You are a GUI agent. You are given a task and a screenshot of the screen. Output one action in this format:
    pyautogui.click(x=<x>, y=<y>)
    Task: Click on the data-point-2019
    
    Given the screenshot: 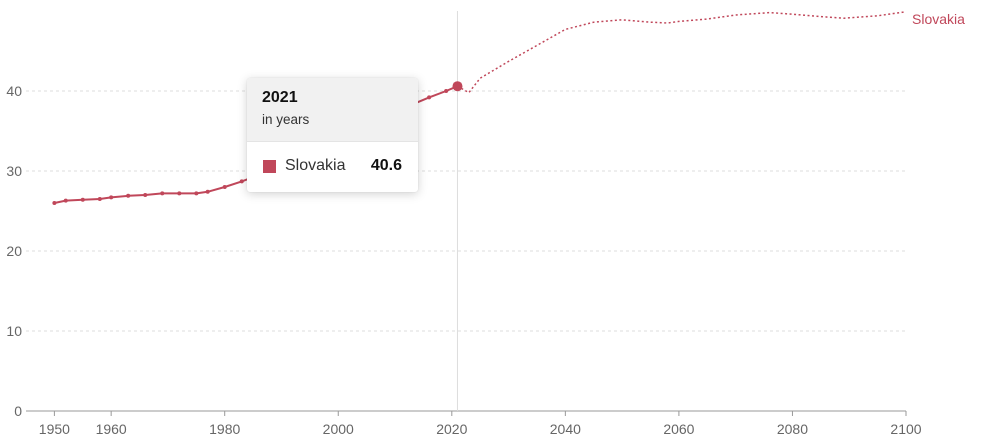 What is the action you would take?
    pyautogui.click(x=446, y=91)
    